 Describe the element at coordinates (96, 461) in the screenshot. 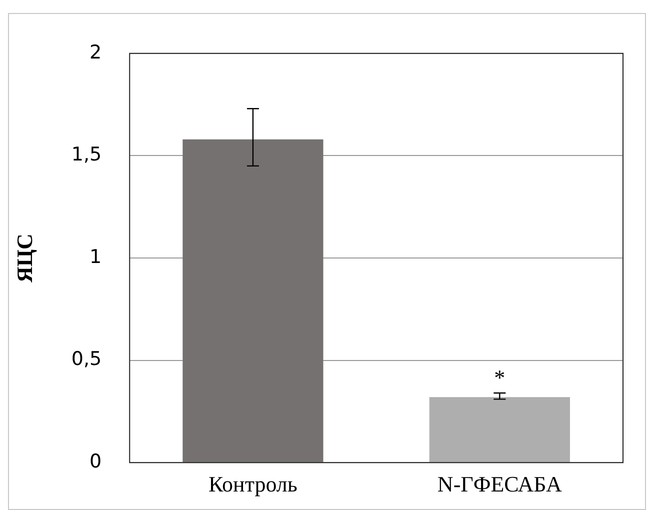

I see `y-tick-label: 0` at that location.